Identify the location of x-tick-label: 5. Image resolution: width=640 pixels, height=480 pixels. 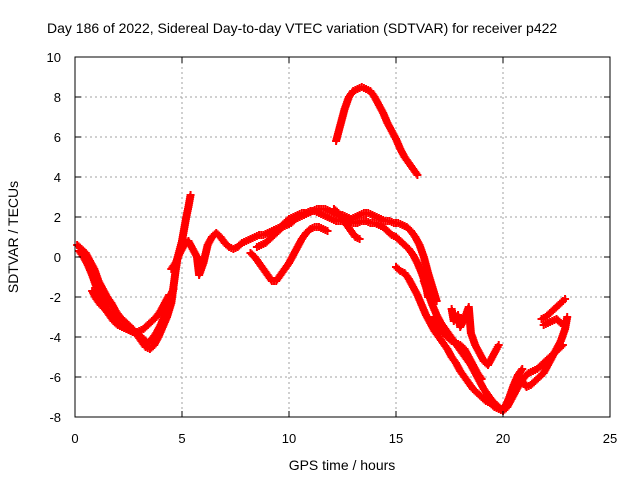
(181, 438).